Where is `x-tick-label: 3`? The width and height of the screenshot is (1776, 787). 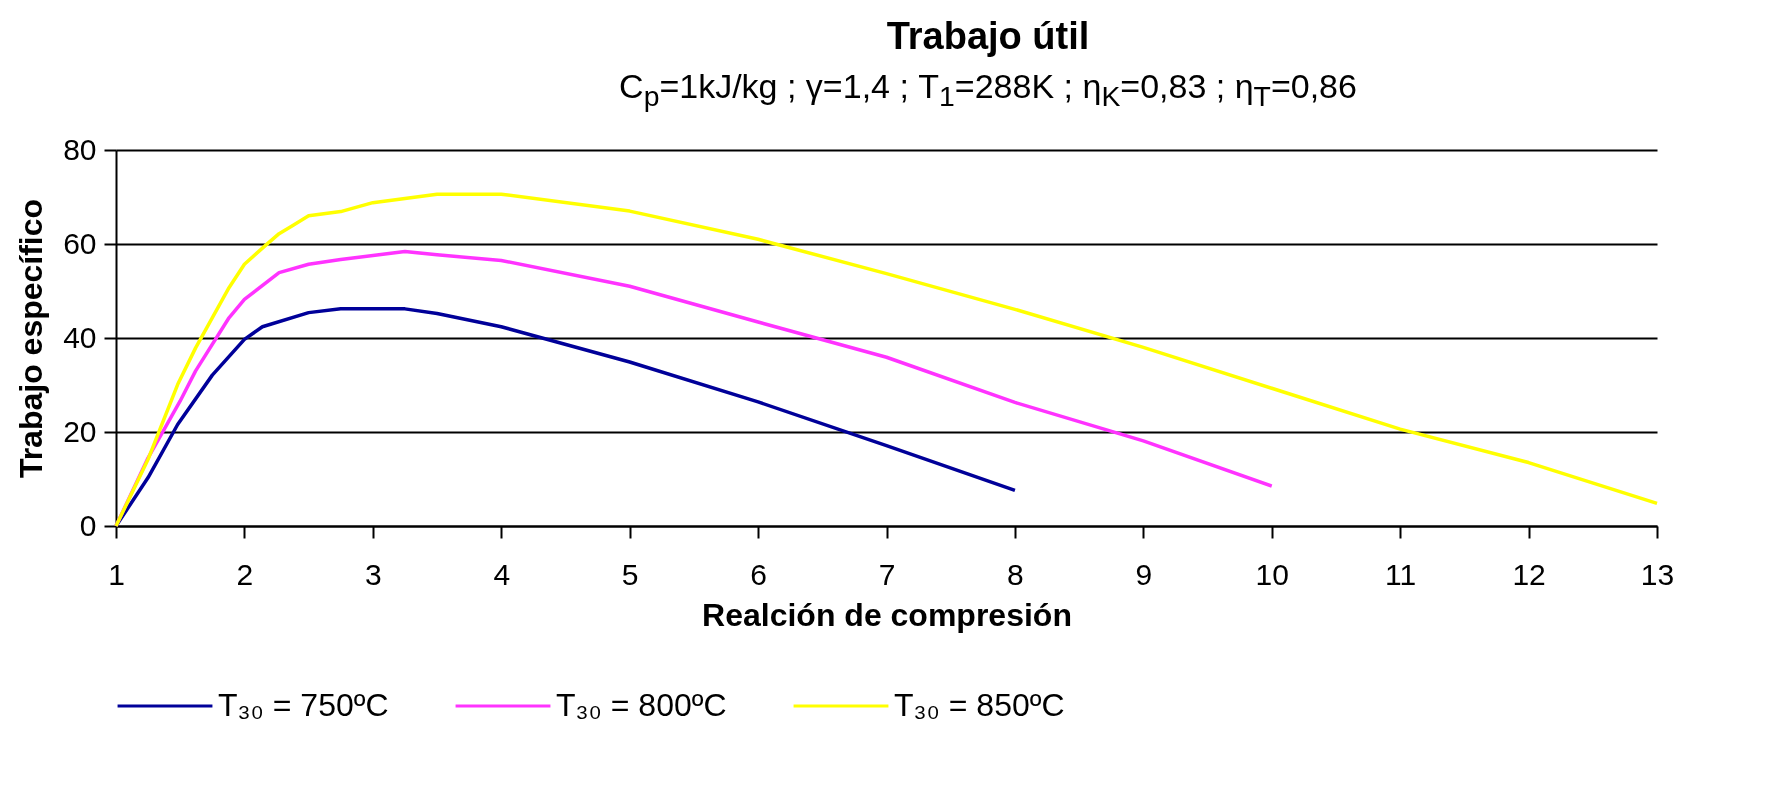 x-tick-label: 3 is located at coordinates (373, 574).